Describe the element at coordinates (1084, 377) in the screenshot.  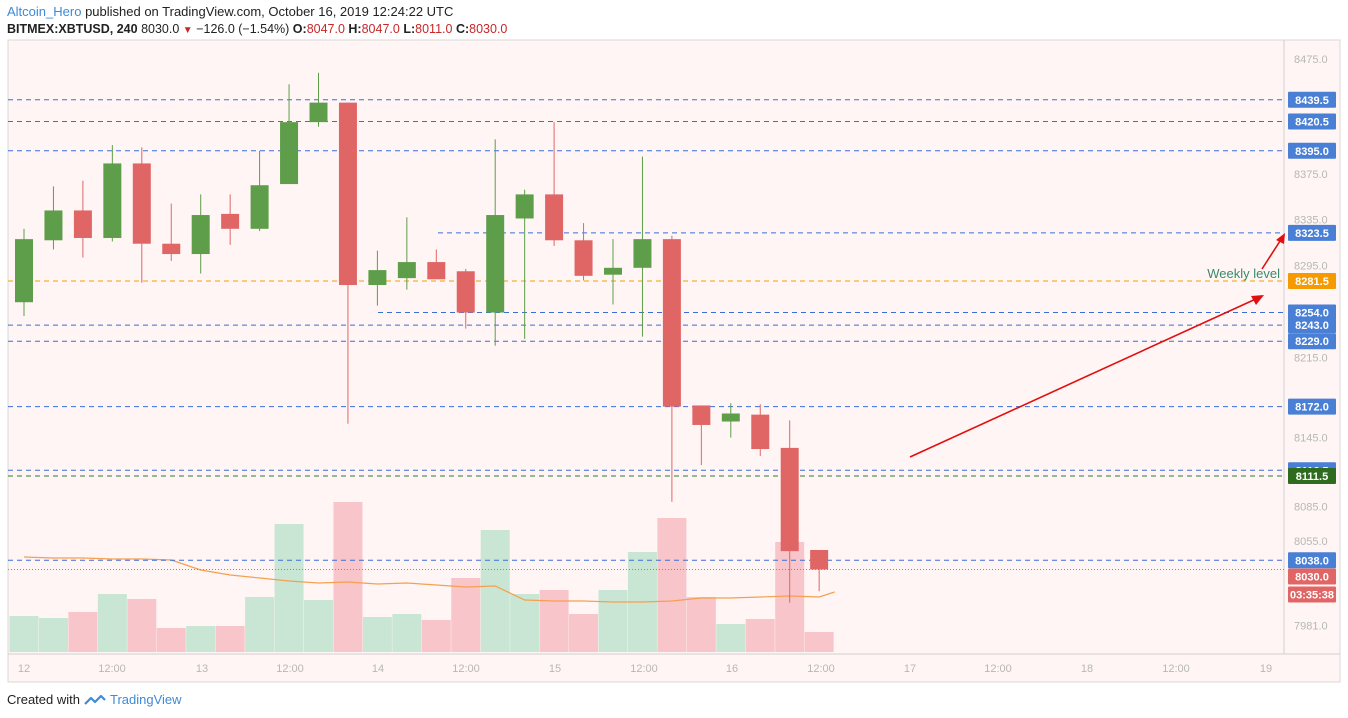
I see `trend-arrow-line` at that location.